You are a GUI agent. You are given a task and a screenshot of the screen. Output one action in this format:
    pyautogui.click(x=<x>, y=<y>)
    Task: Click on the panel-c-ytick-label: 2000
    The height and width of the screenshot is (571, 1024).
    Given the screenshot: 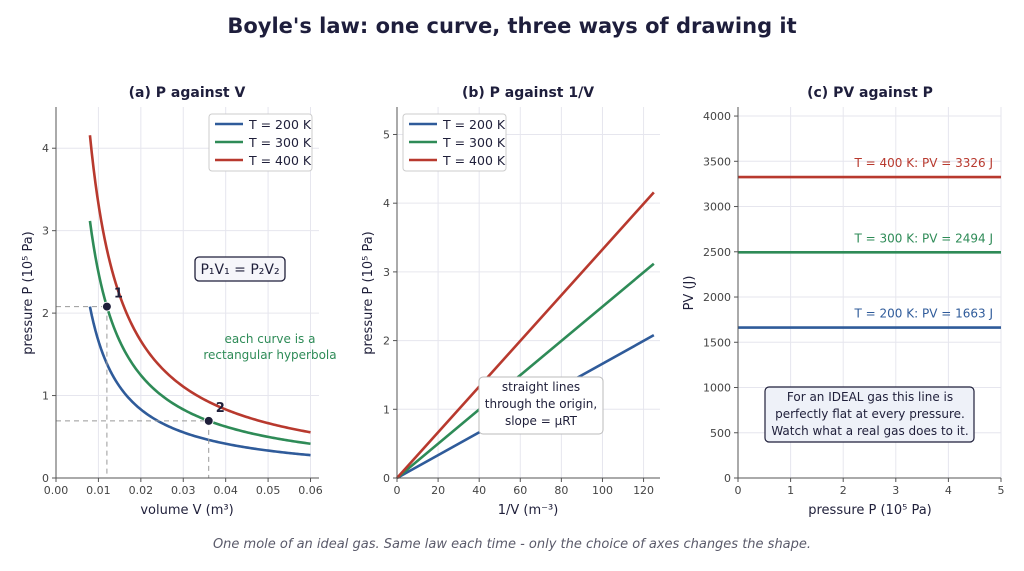 What is the action you would take?
    pyautogui.click(x=717, y=297)
    